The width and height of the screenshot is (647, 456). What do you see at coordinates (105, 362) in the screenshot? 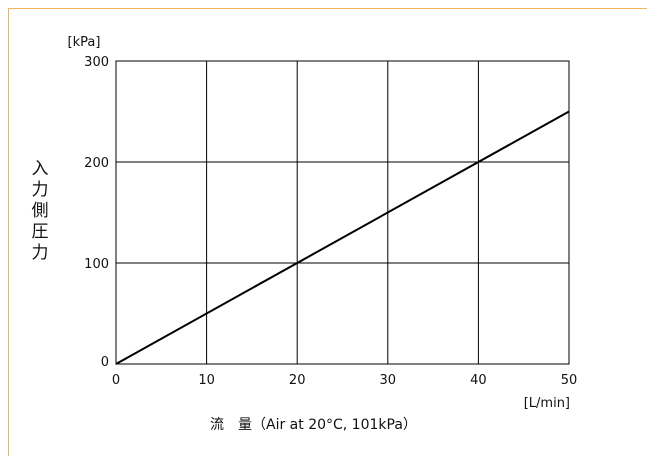
I see `y-tick-label-0: 0` at bounding box center [105, 362].